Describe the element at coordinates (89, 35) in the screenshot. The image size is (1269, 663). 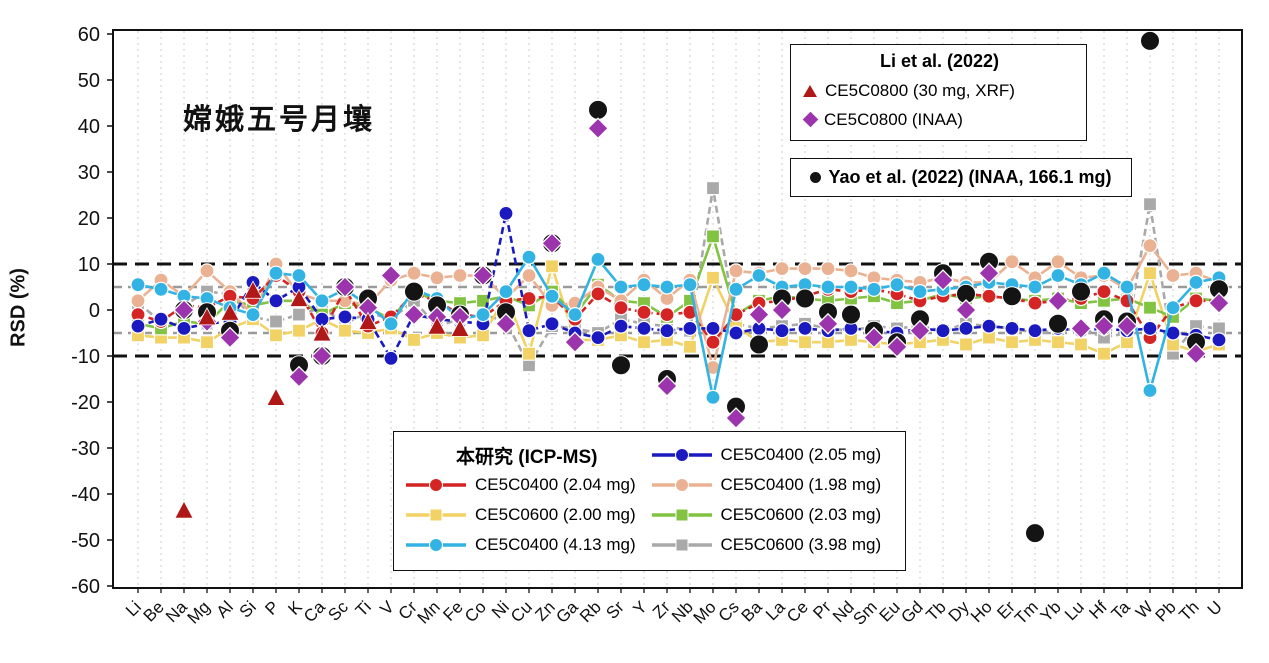
I see `y-tick-label: 60` at that location.